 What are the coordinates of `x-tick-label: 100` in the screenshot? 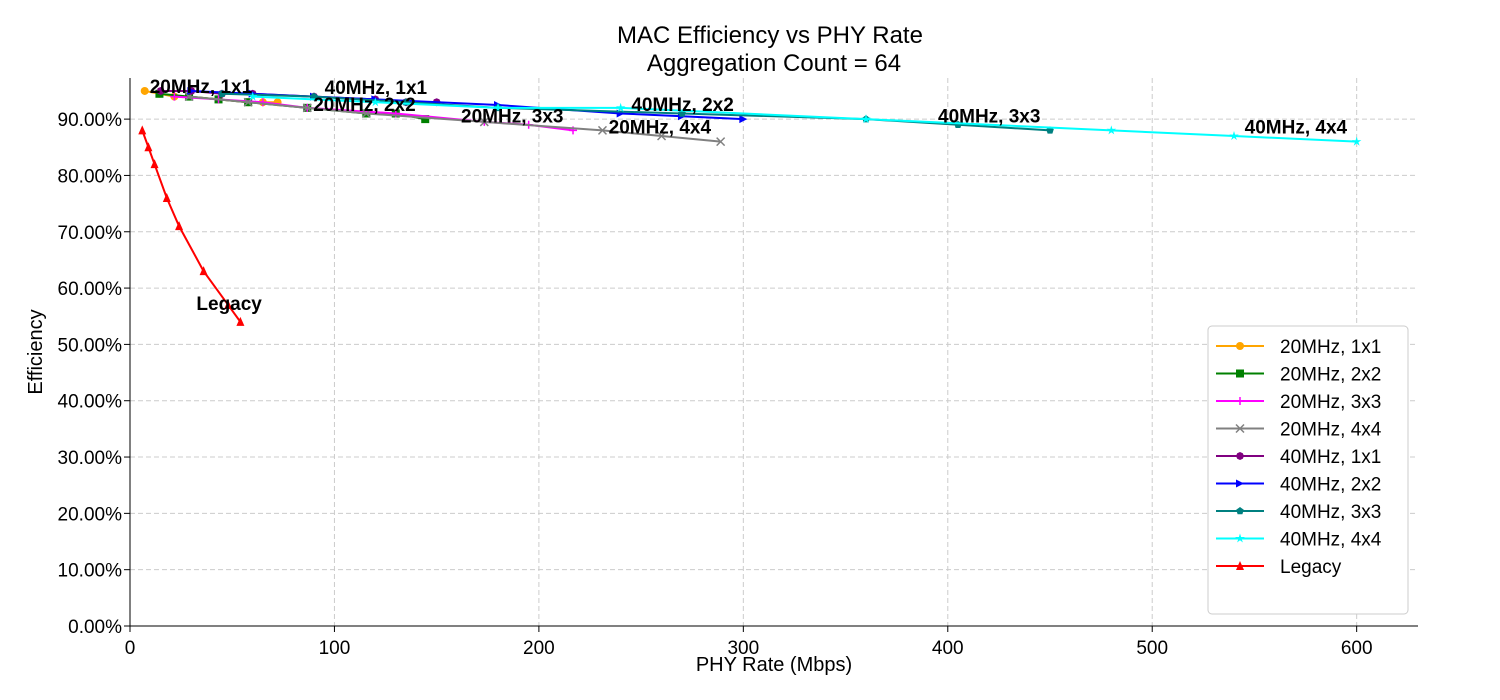 It's located at (335, 648).